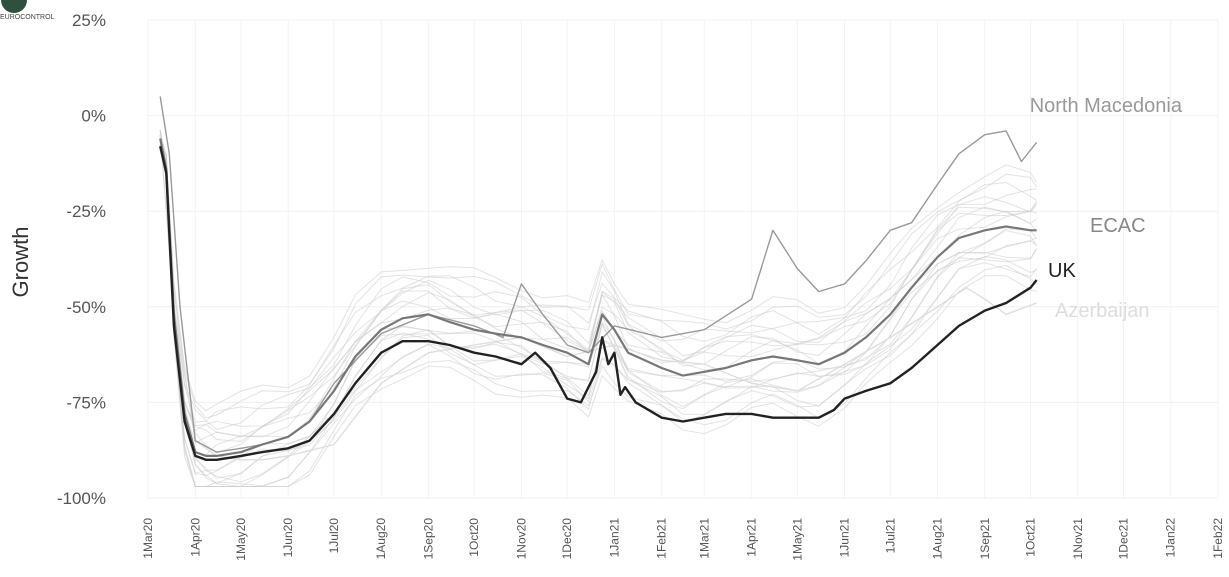 This screenshot has width=1229, height=577. What do you see at coordinates (20, 262) in the screenshot?
I see `y-axis-label: Growth` at bounding box center [20, 262].